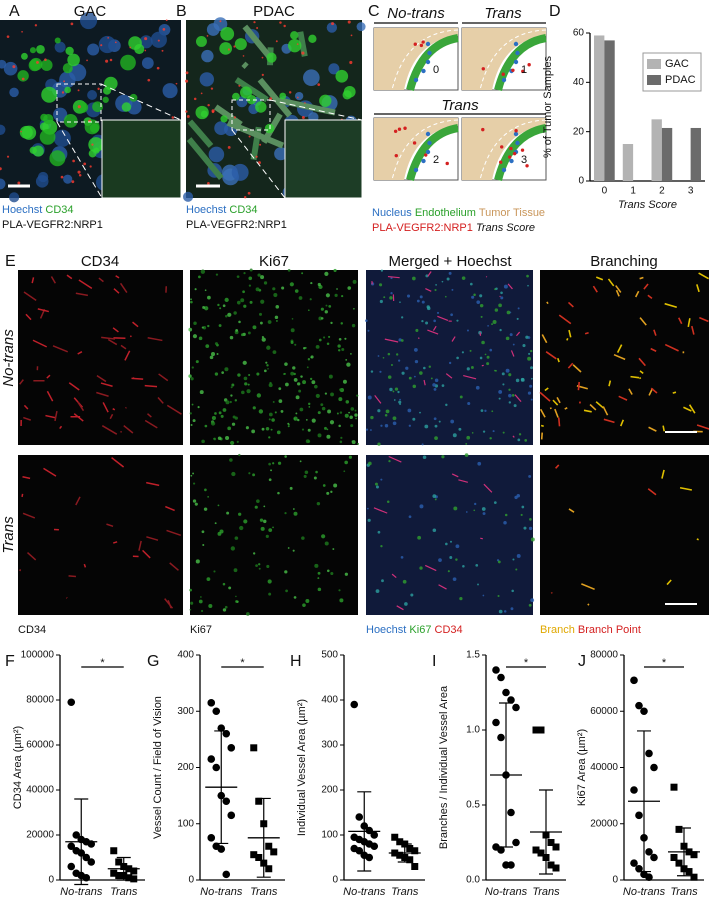  What do you see at coordinates (264, 892) in the screenshot?
I see `x-tick-label: Trans` at bounding box center [264, 892].